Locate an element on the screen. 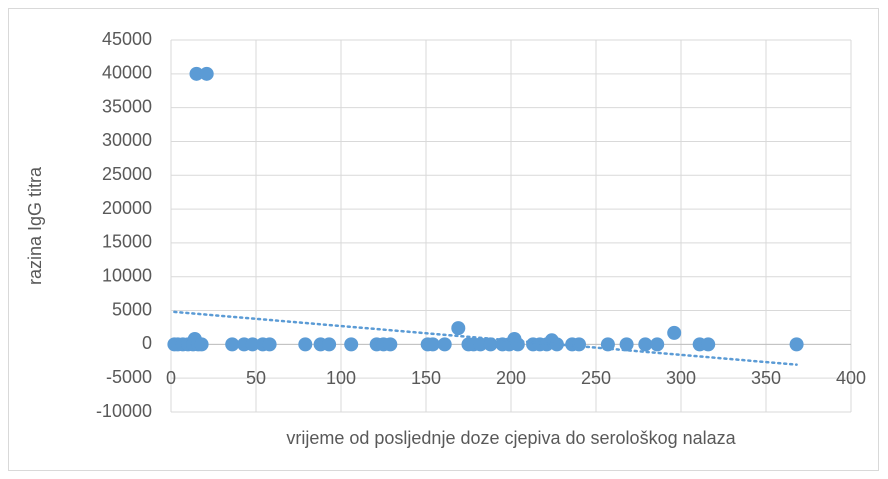 The image size is (888, 479). x-tick-label: 150 is located at coordinates (426, 378).